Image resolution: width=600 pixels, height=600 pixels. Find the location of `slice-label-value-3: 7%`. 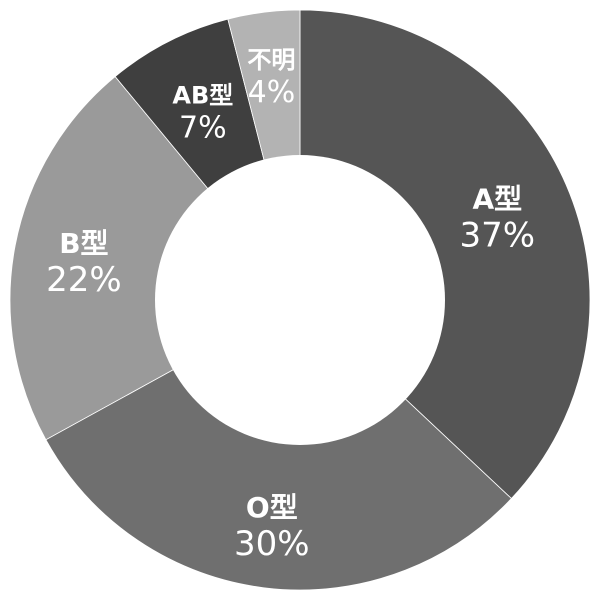

slice-label-value-3: 7% is located at coordinates (203, 127).